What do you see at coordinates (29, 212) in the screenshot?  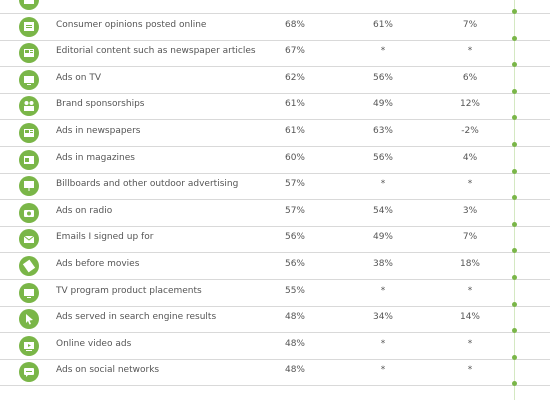 I see `radio-icon` at bounding box center [29, 212].